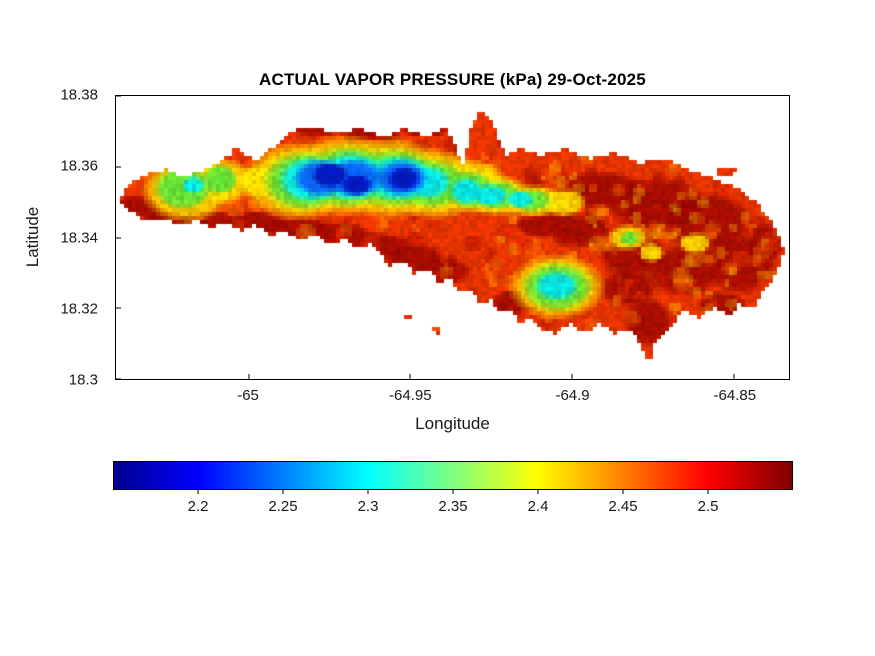 The image size is (875, 656). I want to click on x-tick-label: -65, so click(248, 395).